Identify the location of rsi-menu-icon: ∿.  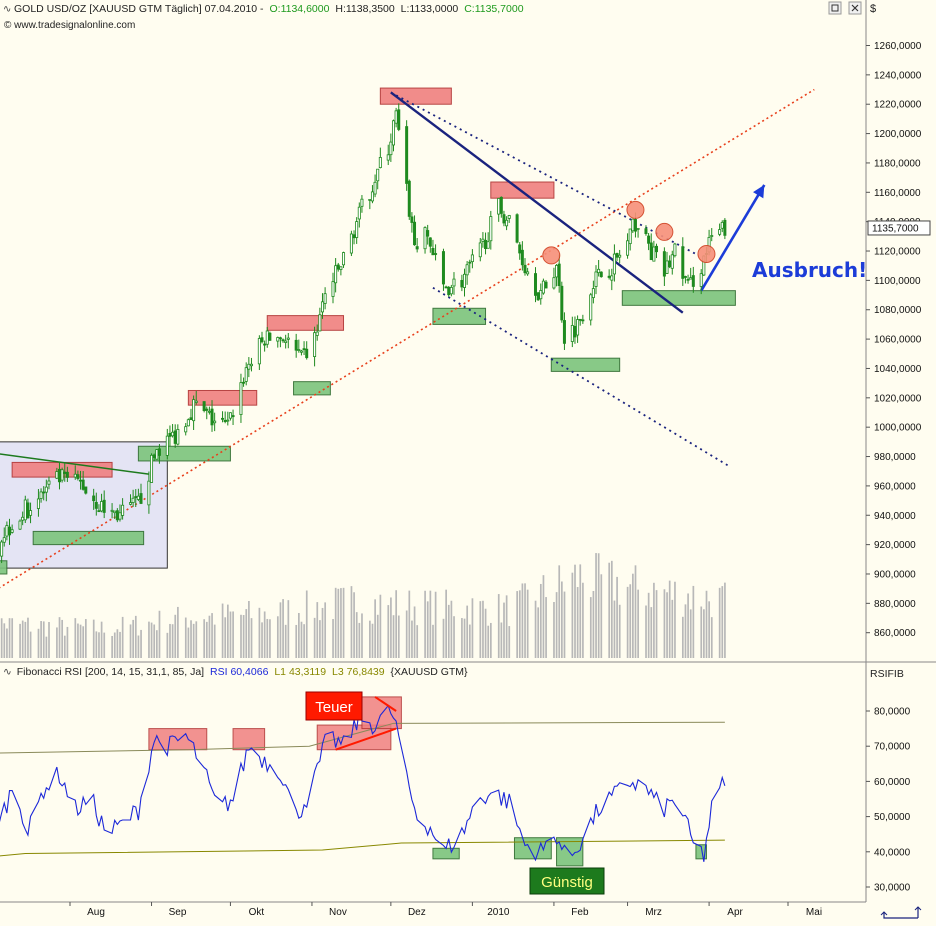
(7, 672).